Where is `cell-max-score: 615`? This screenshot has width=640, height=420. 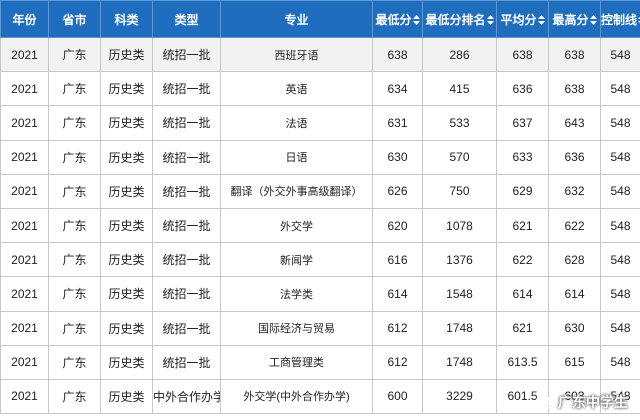
cell-max-score: 615 is located at coordinates (574, 362).